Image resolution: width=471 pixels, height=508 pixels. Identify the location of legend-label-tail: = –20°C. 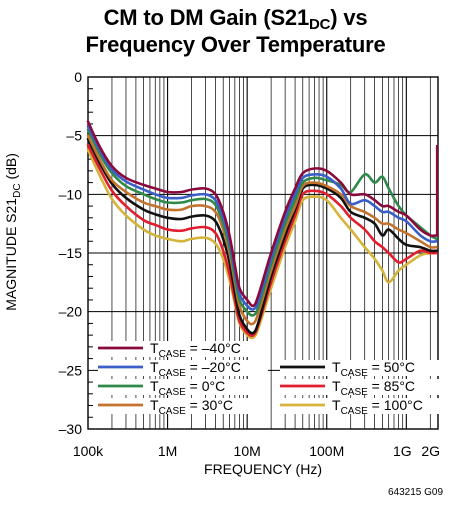
(213, 367).